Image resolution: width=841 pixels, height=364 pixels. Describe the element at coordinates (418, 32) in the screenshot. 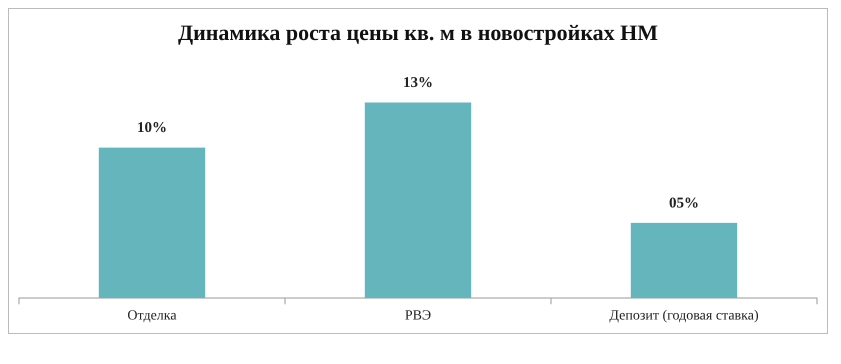

I see `chart-title: Динамика роста цены кв. м в новостройках НМ` at that location.